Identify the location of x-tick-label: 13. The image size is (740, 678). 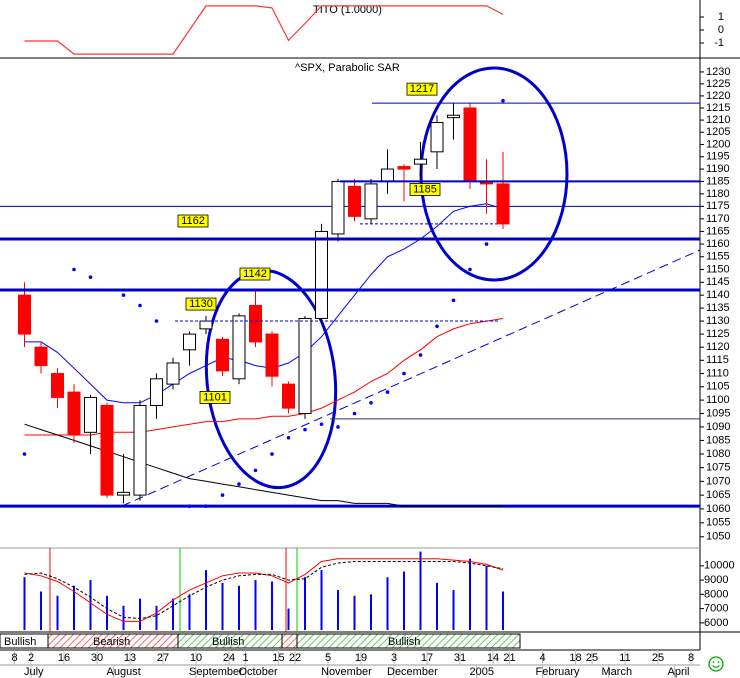
(130, 658).